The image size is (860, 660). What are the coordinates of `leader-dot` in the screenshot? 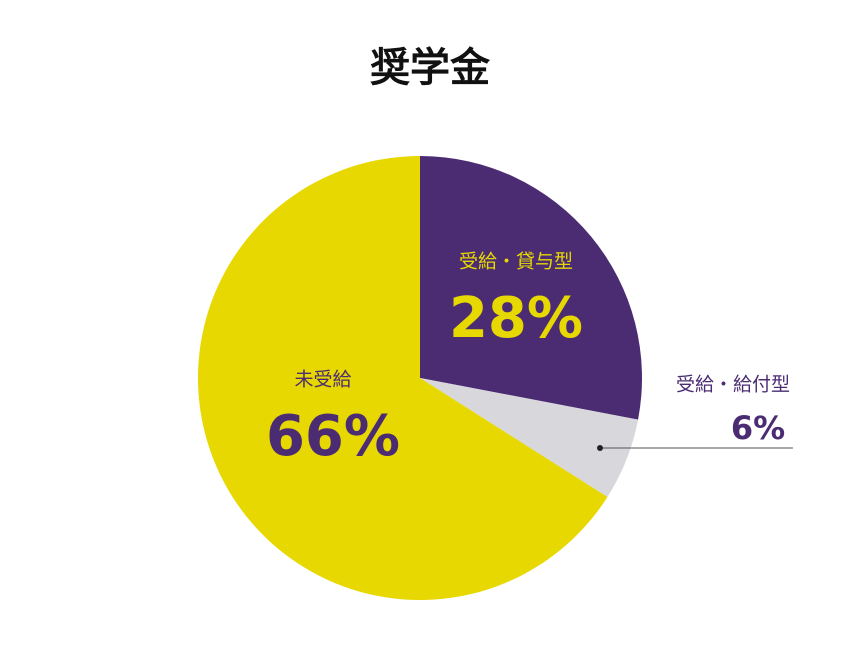 It's located at (600, 448).